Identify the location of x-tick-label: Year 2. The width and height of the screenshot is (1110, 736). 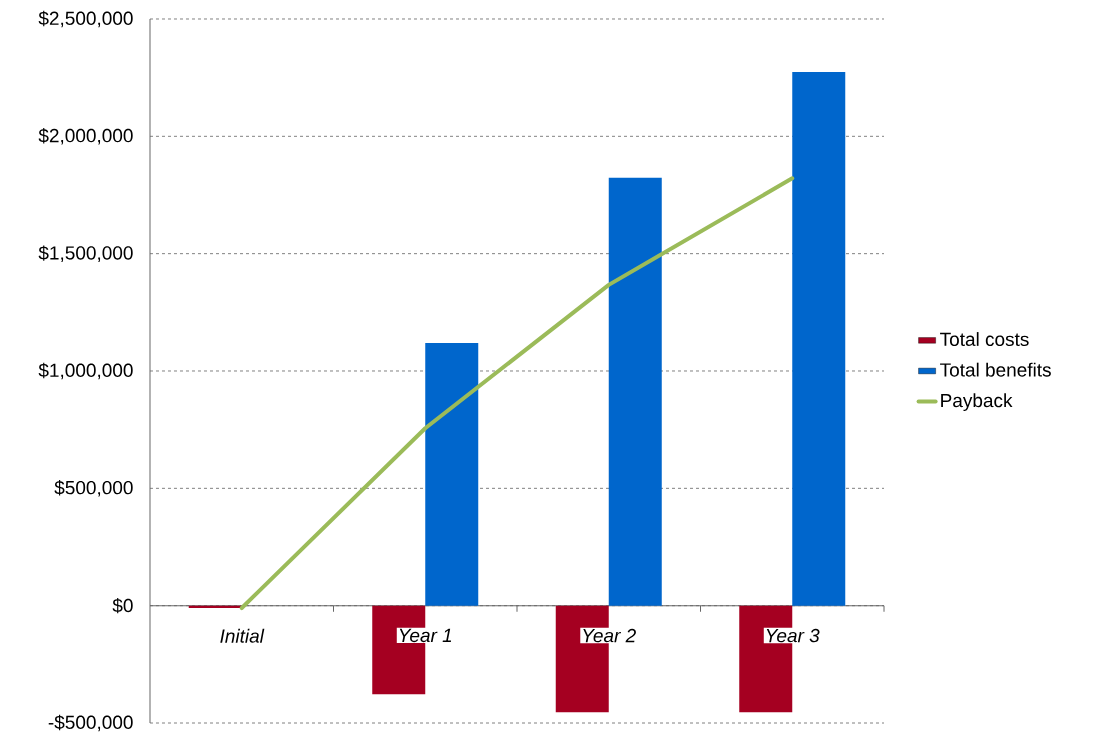
(609, 635).